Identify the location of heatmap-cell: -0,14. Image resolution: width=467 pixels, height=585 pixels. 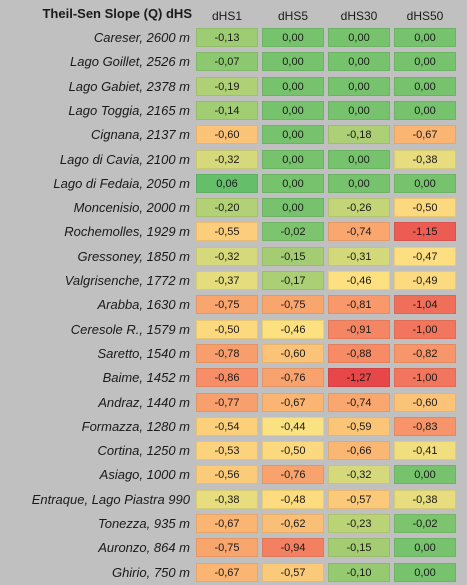
(227, 110).